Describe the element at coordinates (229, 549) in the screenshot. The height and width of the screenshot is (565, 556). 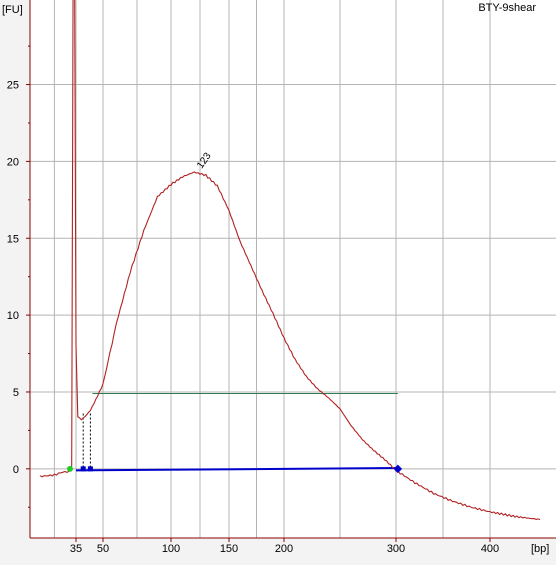
I see `x-tick-label: 150` at that location.